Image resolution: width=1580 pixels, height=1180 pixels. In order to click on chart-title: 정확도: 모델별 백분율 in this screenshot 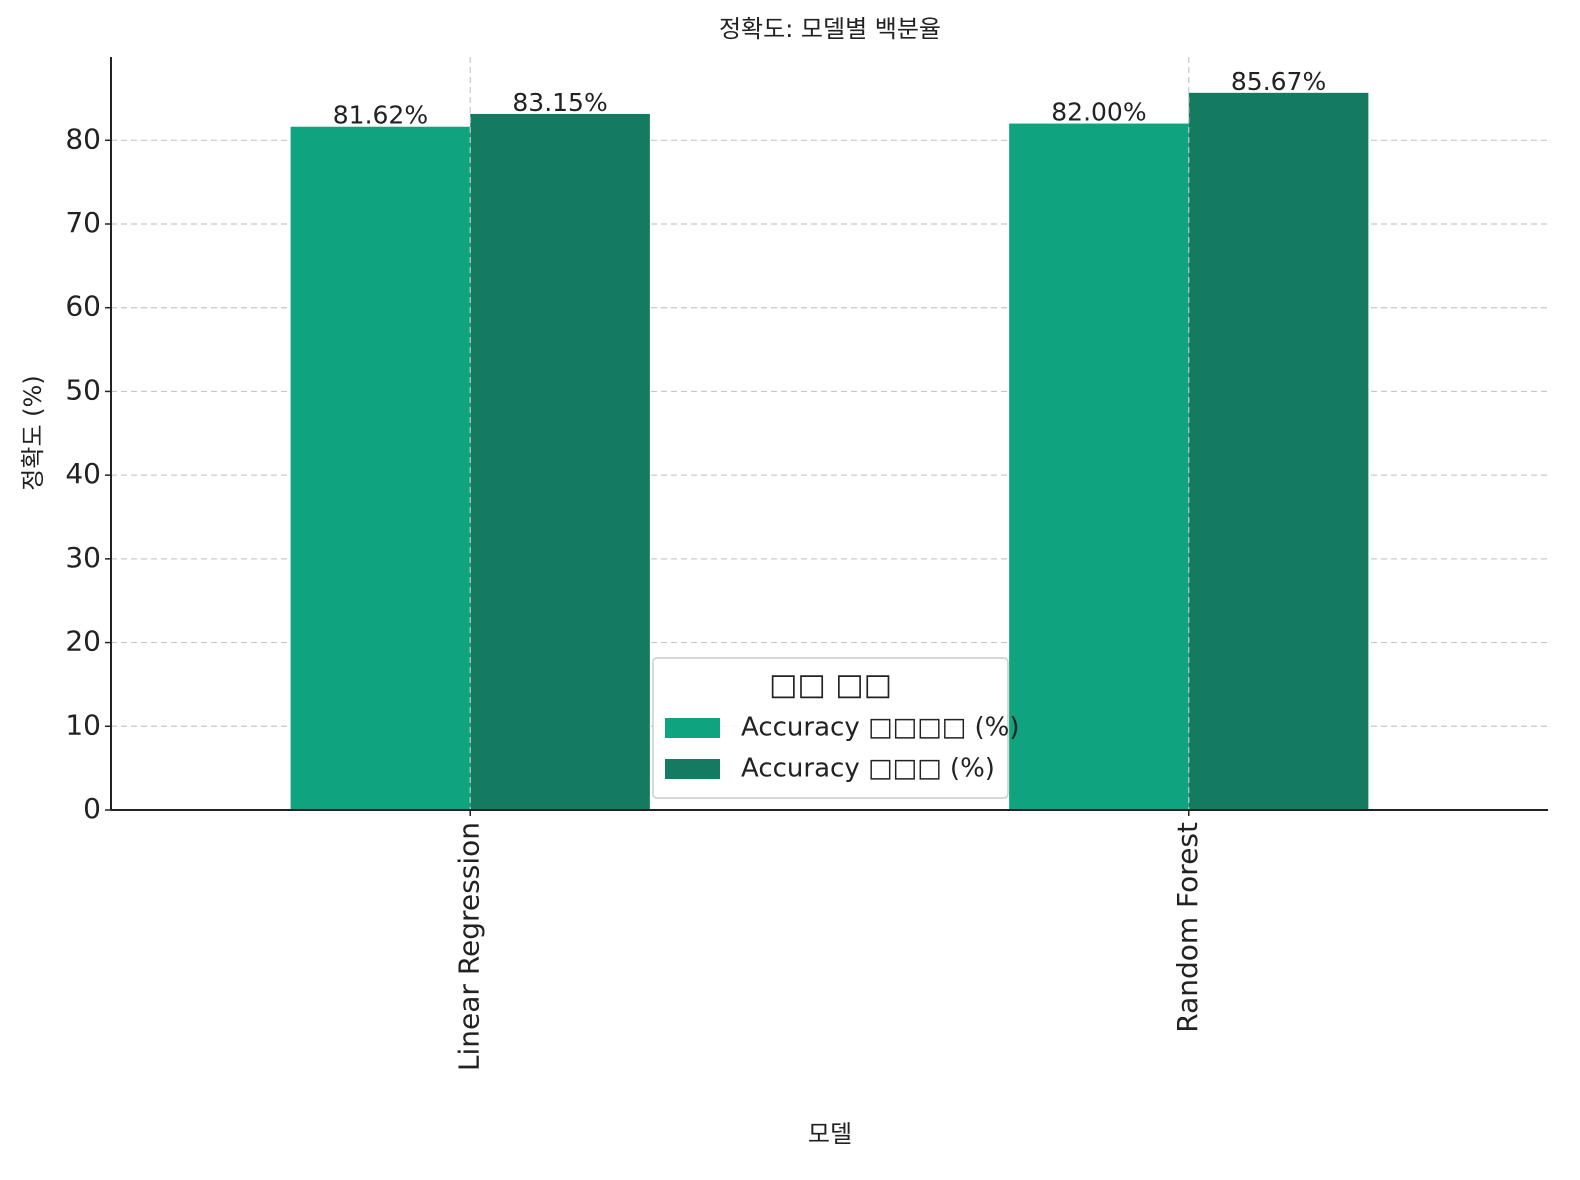, I will do `click(830, 29)`.